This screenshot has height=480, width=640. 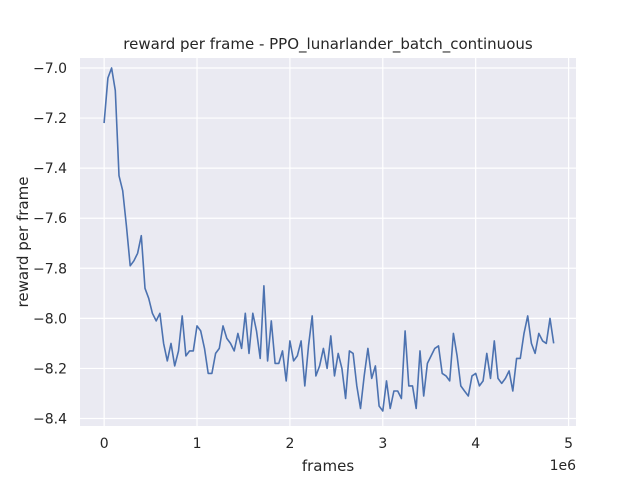 What do you see at coordinates (289, 444) in the screenshot?
I see `x-tick-label: 2` at bounding box center [289, 444].